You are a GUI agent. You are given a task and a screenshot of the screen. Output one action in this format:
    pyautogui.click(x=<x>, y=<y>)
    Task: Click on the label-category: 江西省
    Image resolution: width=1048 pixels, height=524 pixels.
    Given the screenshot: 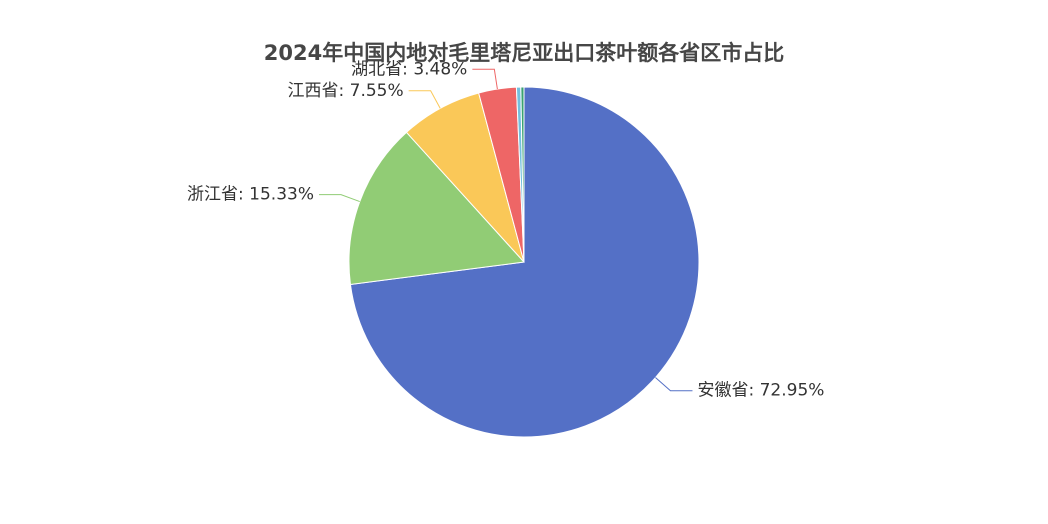 What is the action you would take?
    pyautogui.click(x=312, y=91)
    